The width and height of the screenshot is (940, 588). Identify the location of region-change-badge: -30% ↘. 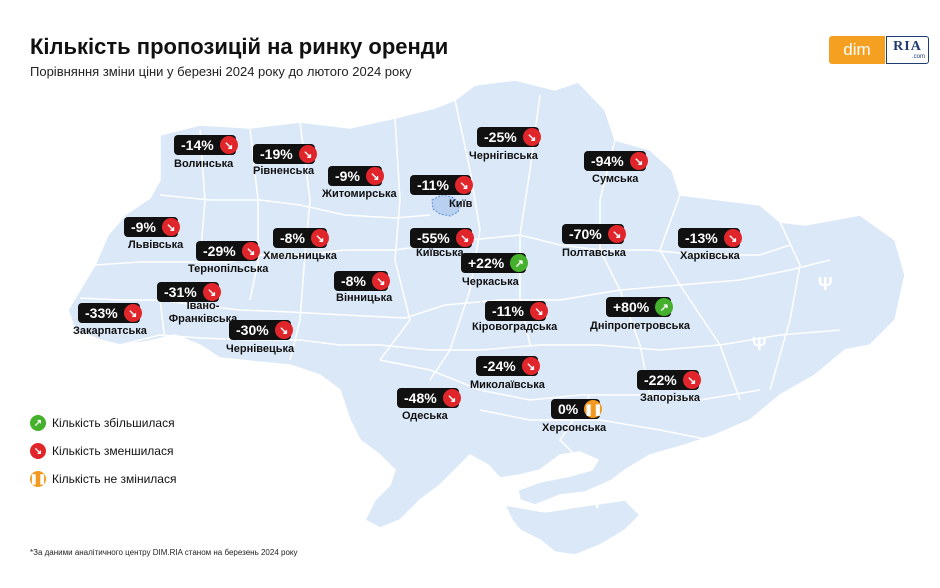
(261, 330).